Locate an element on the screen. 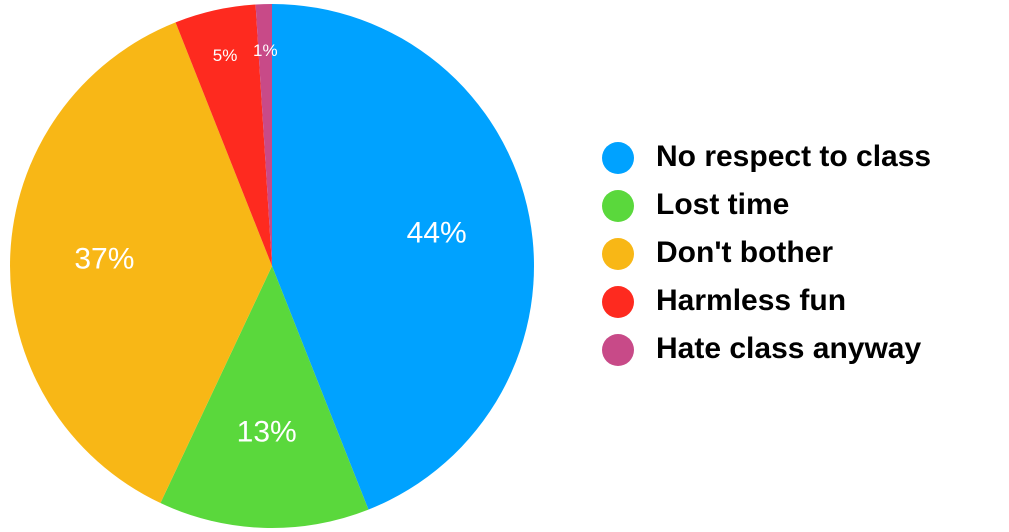  legend-swatch-hate-class-anyway is located at coordinates (618, 350).